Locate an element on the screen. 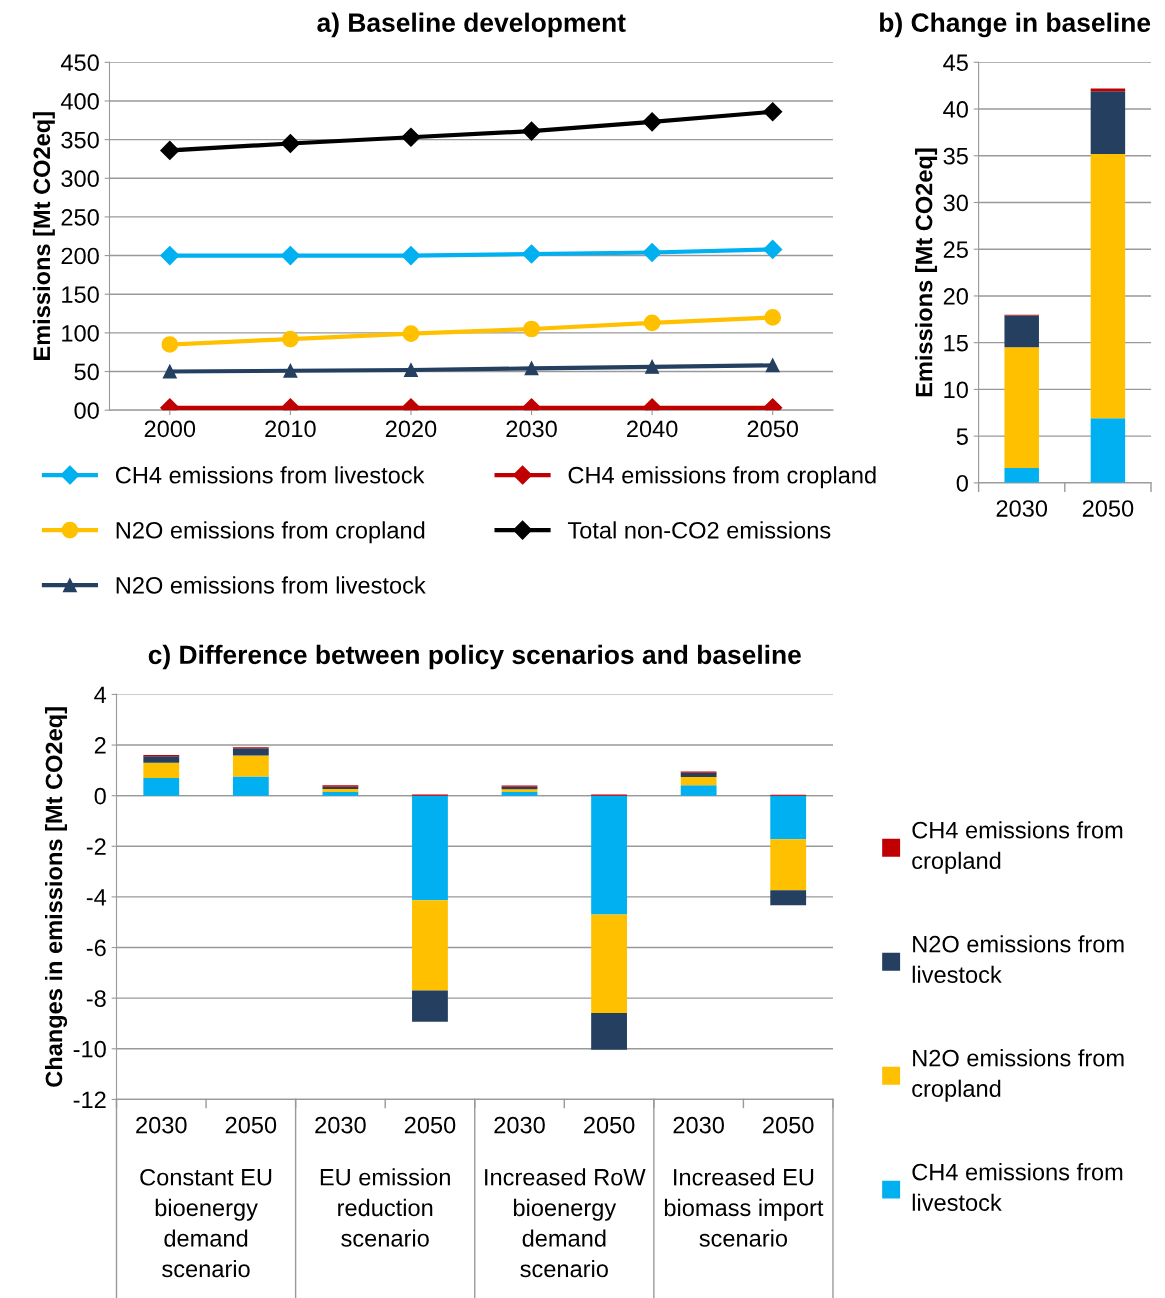 The height and width of the screenshot is (1298, 1165). y-tick-label: 30 is located at coordinates (955, 203).